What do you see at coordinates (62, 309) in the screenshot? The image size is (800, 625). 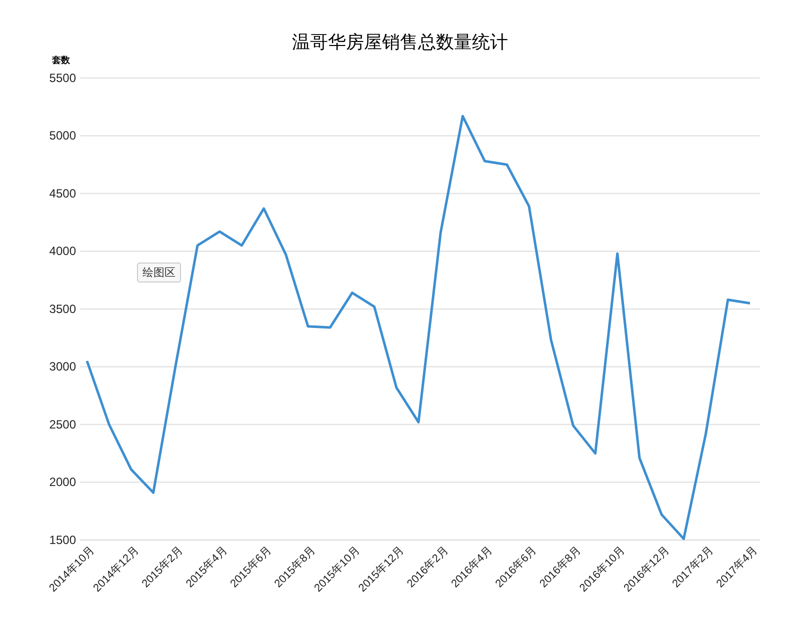 I see `y-tick-label: 3500` at bounding box center [62, 309].